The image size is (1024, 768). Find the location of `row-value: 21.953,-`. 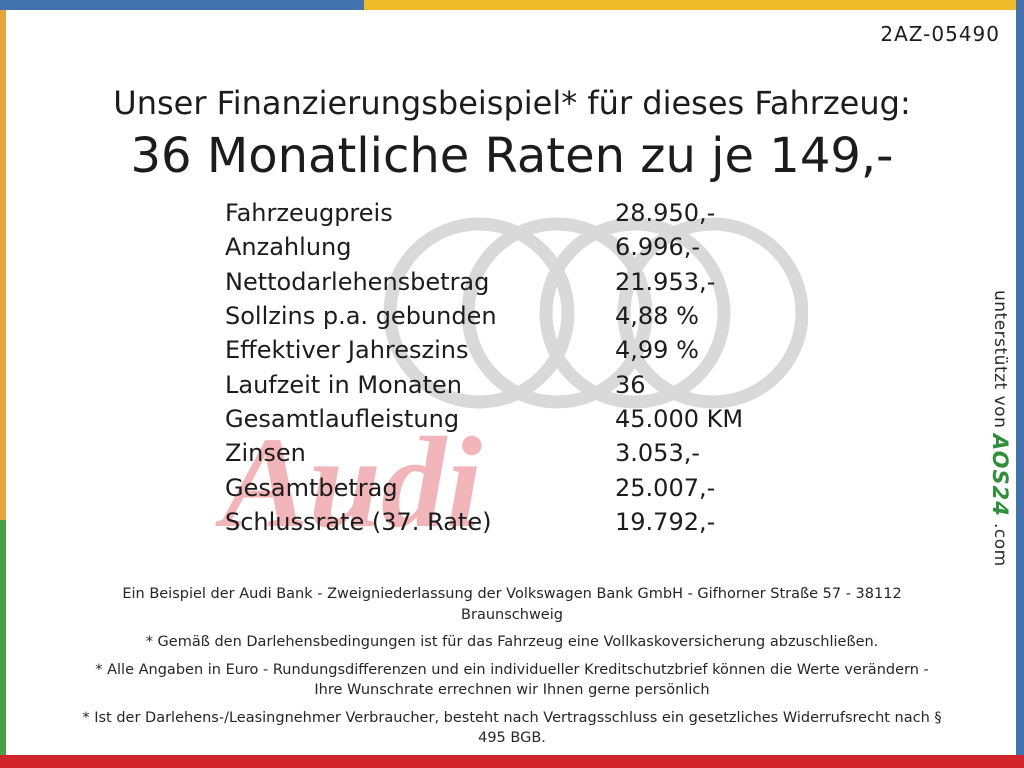

row-value: 21.953,- is located at coordinates (665, 281).